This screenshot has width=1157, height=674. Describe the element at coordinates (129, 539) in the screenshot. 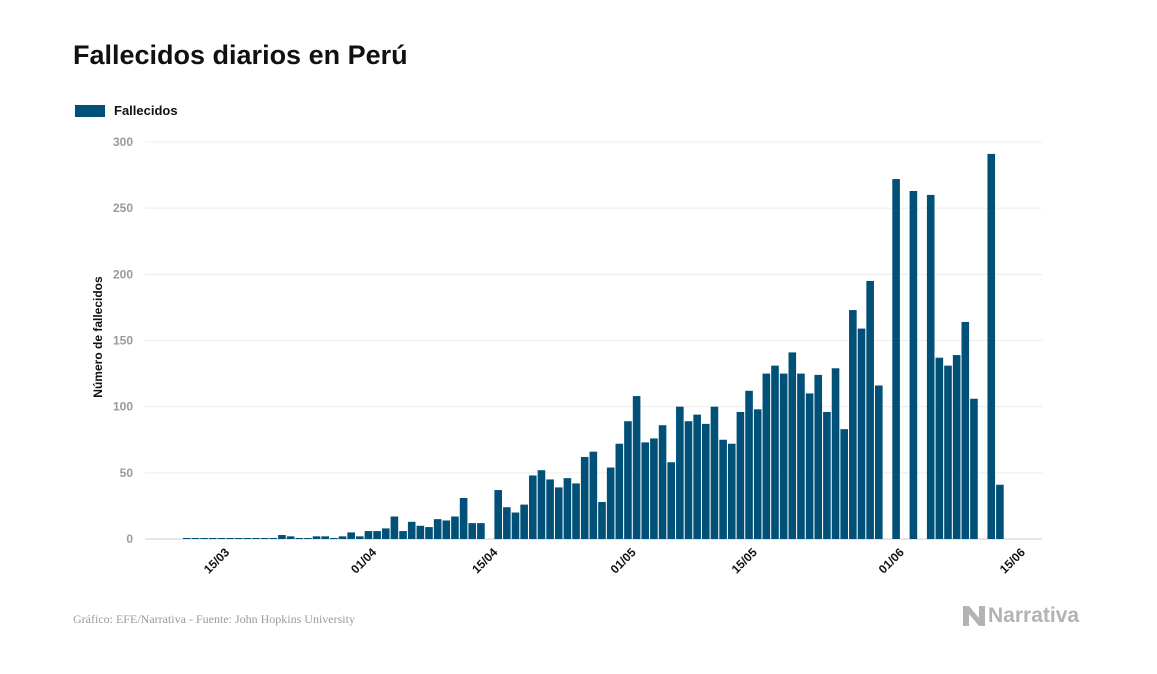

I see `y-tick-label: 0` at that location.